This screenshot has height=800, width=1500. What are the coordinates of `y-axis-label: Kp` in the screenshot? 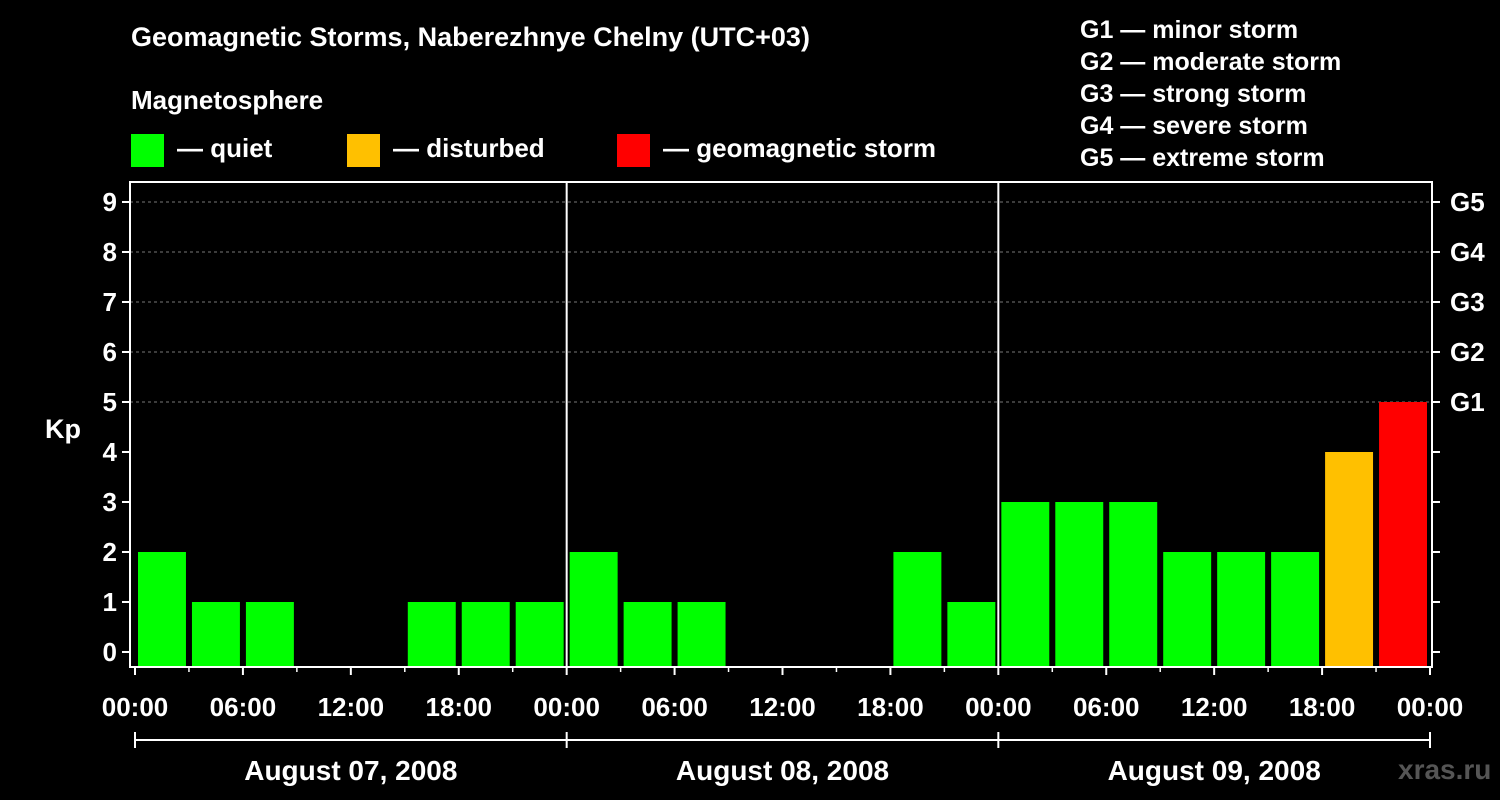 It's located at (63, 429).